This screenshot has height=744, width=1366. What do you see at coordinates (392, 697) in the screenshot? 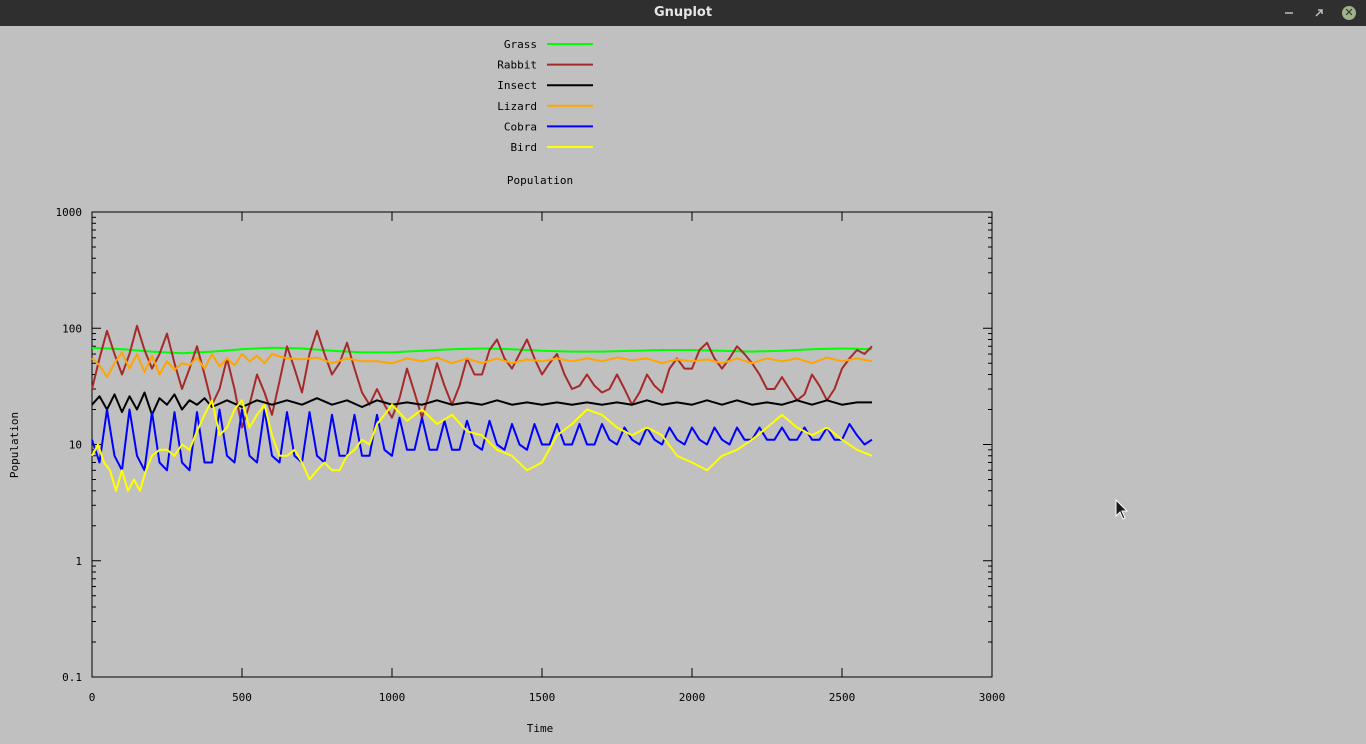
I see `x-tick-label: 1000` at bounding box center [392, 697].